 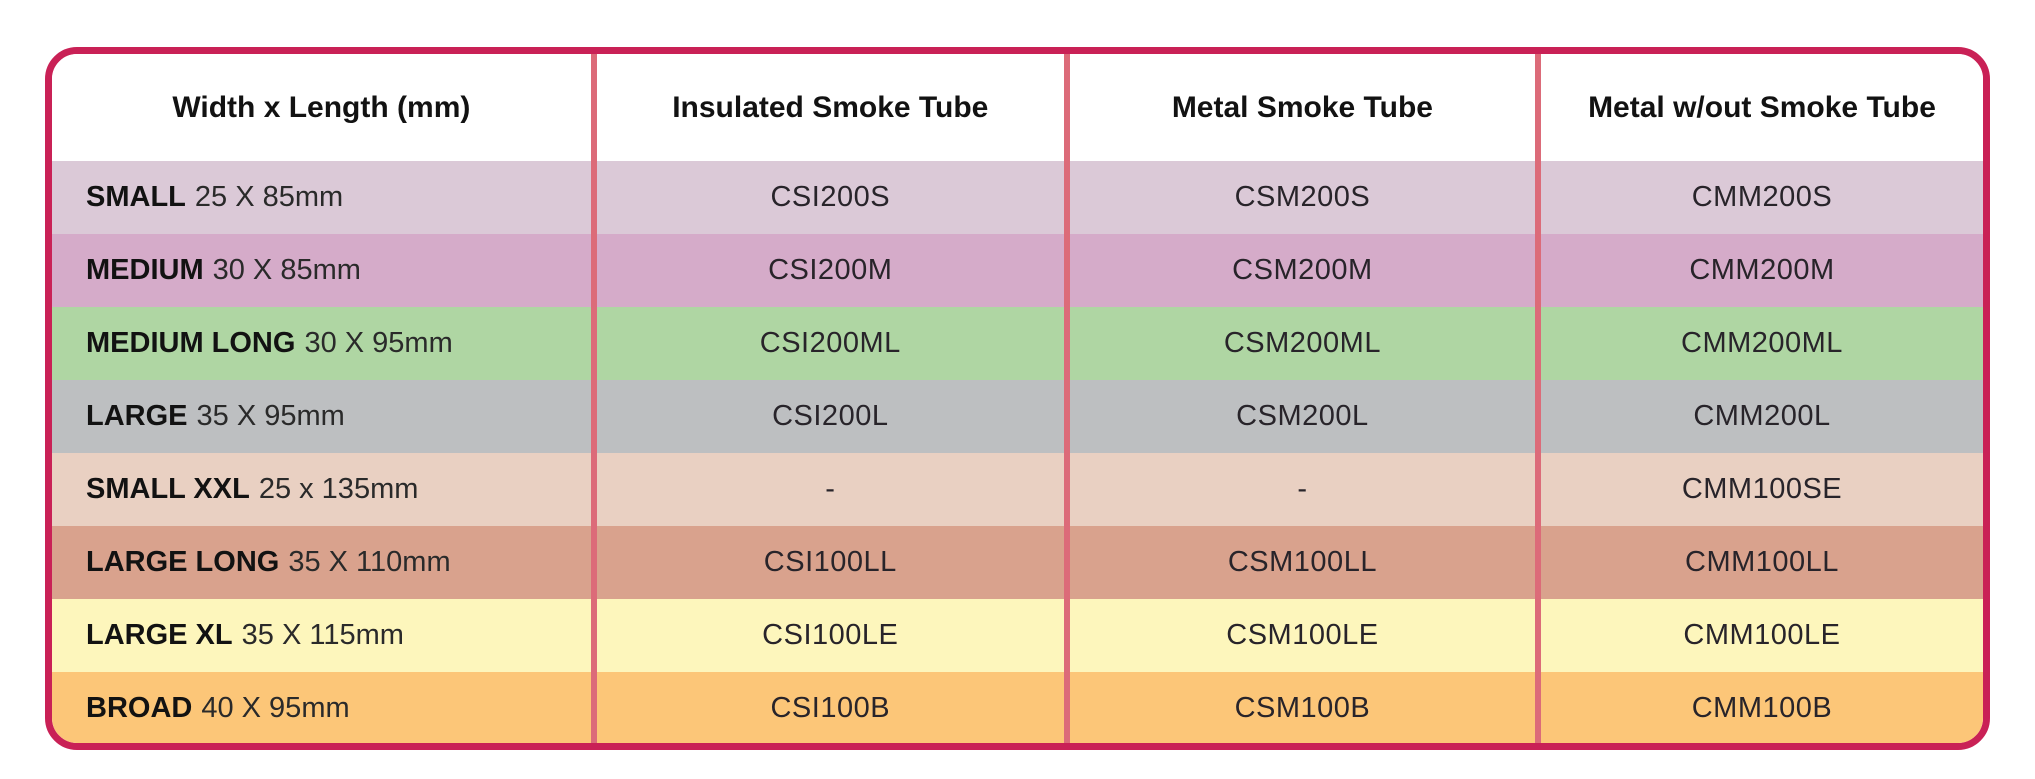 What do you see at coordinates (136, 197) in the screenshot?
I see `size-name: SMALL` at bounding box center [136, 197].